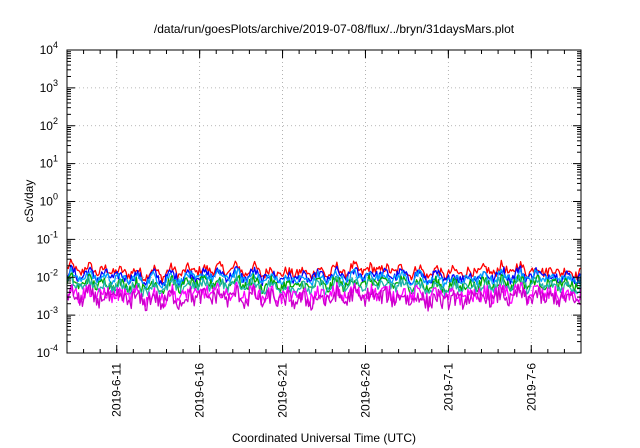 The width and height of the screenshot is (640, 448). I want to click on y-tick-label: 10⁰, so click(49, 200).